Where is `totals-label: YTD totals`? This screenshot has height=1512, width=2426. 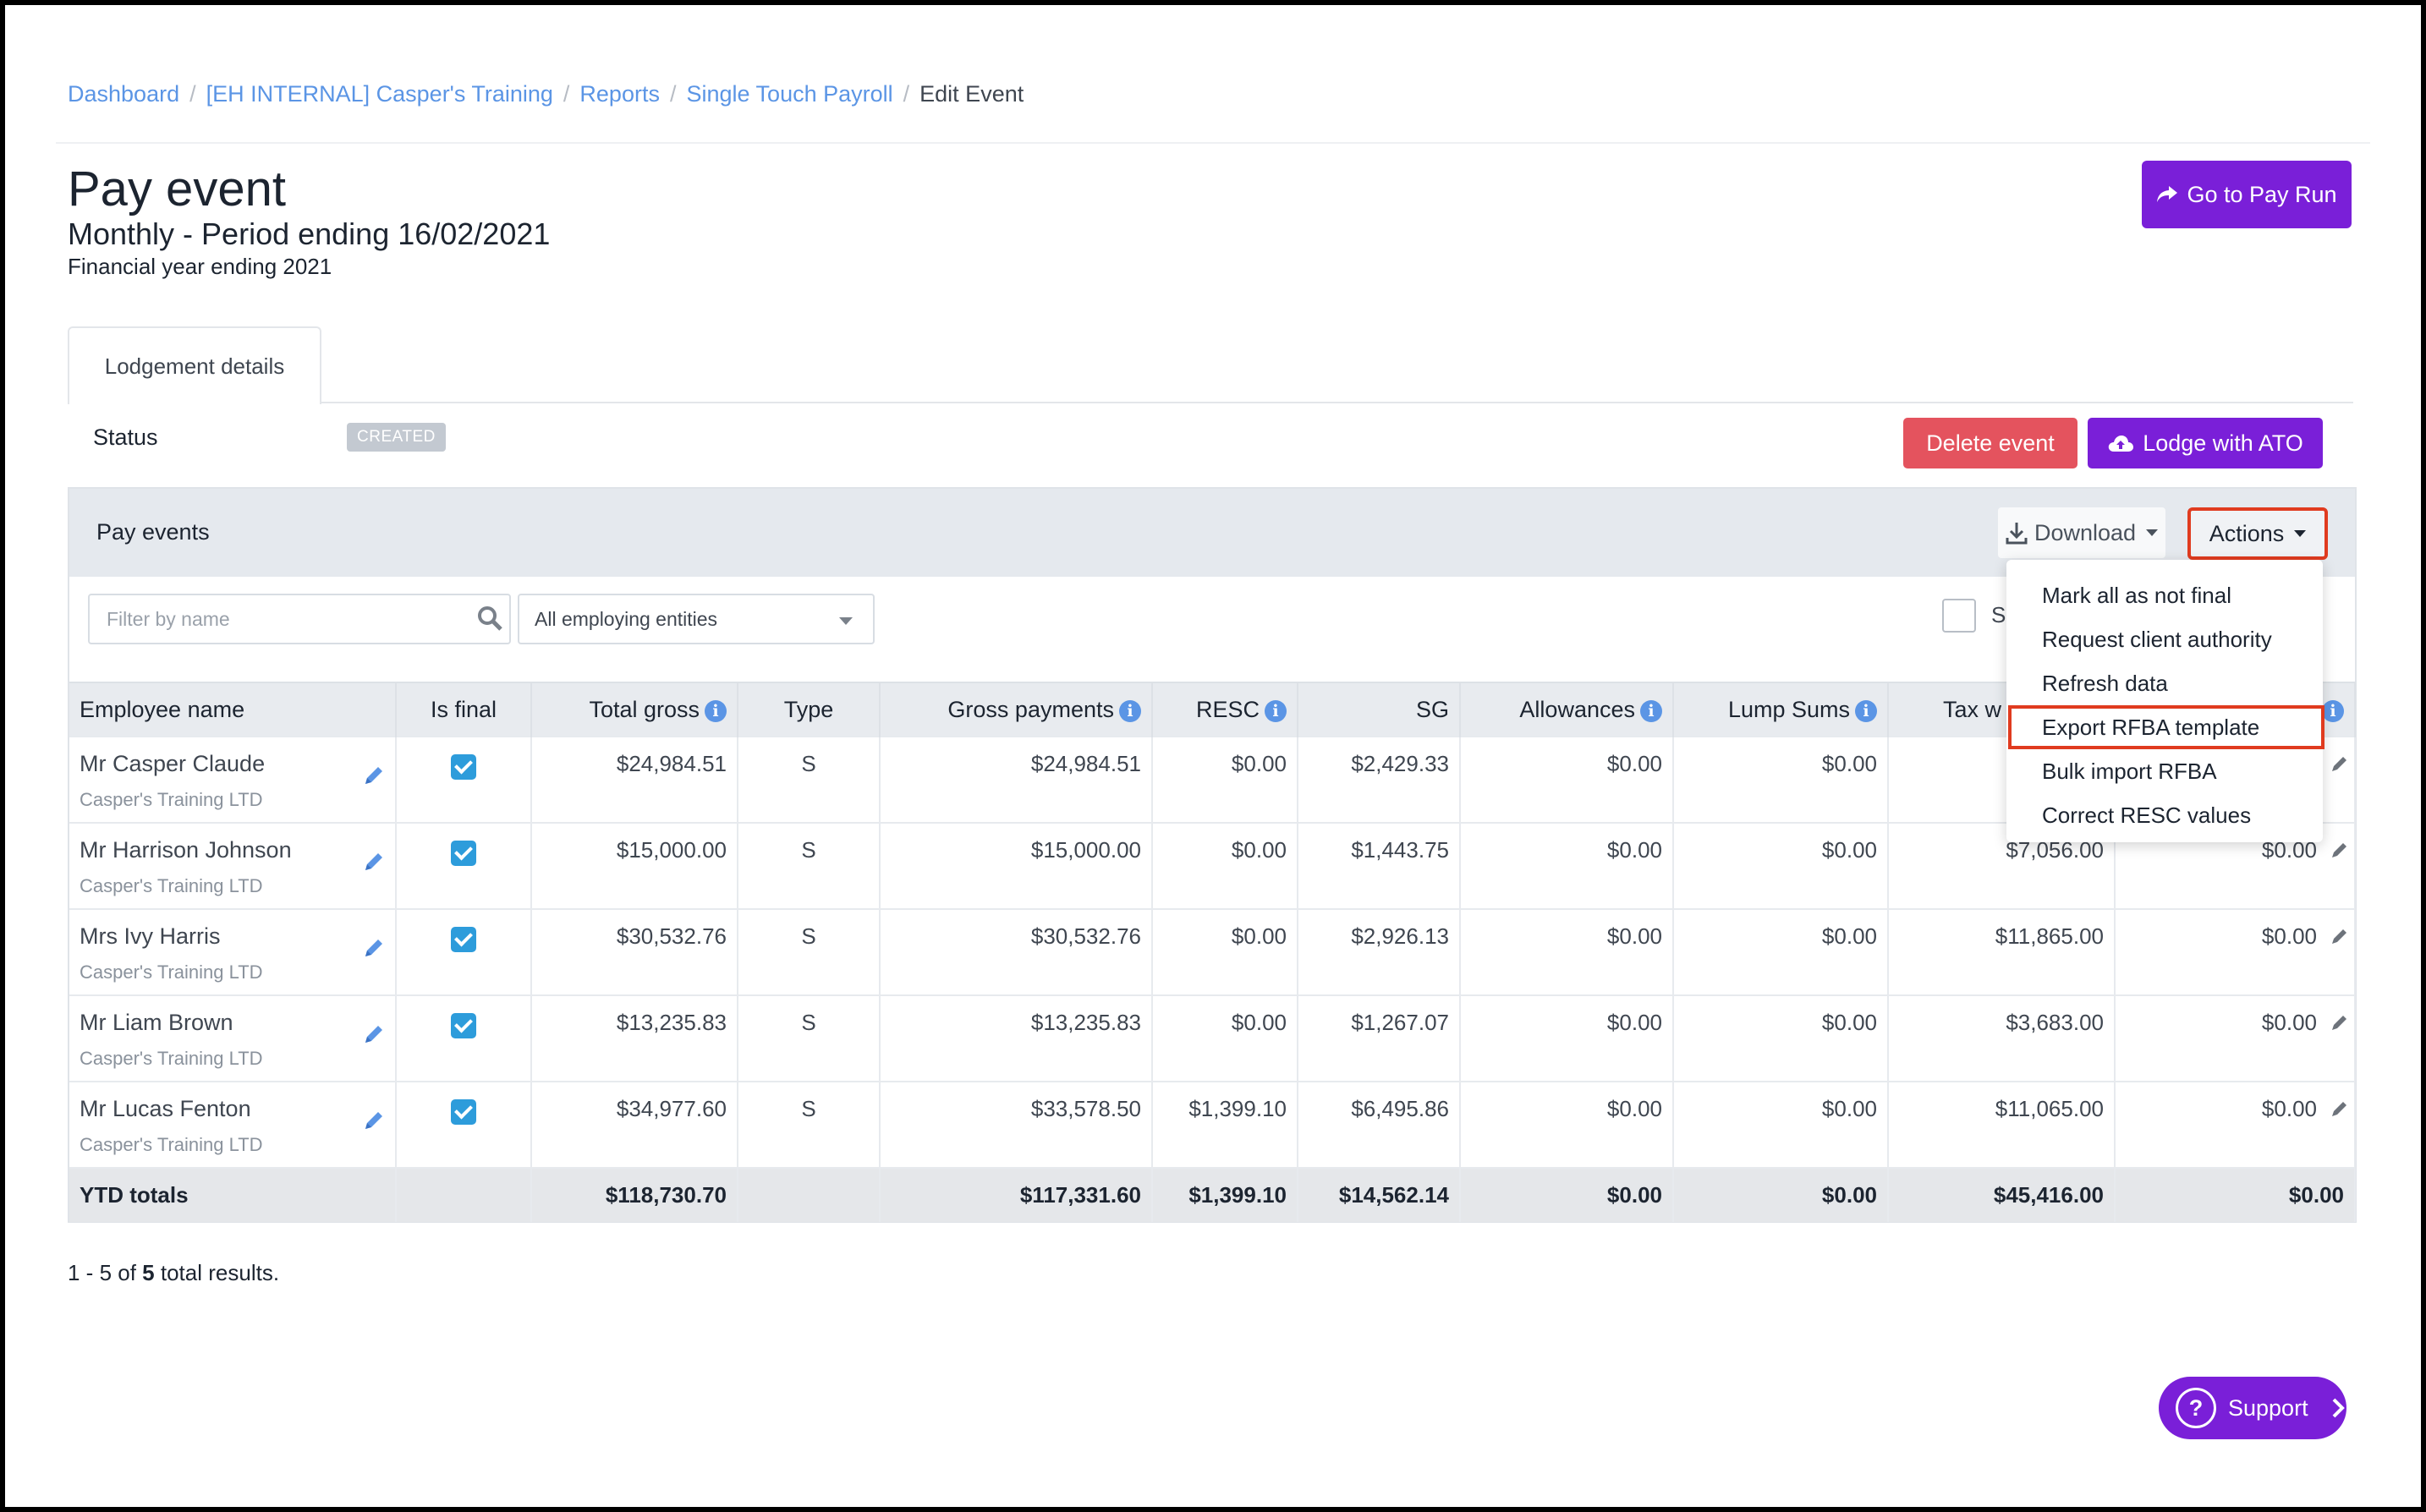 totals-label: YTD totals is located at coordinates (233, 1194).